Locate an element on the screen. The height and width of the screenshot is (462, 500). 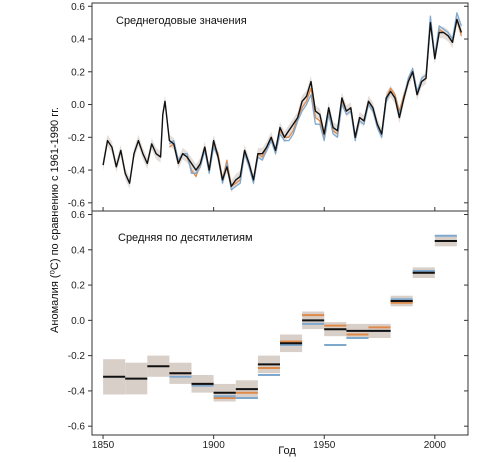
x-tick-label: 2000 is located at coordinates (435, 445).